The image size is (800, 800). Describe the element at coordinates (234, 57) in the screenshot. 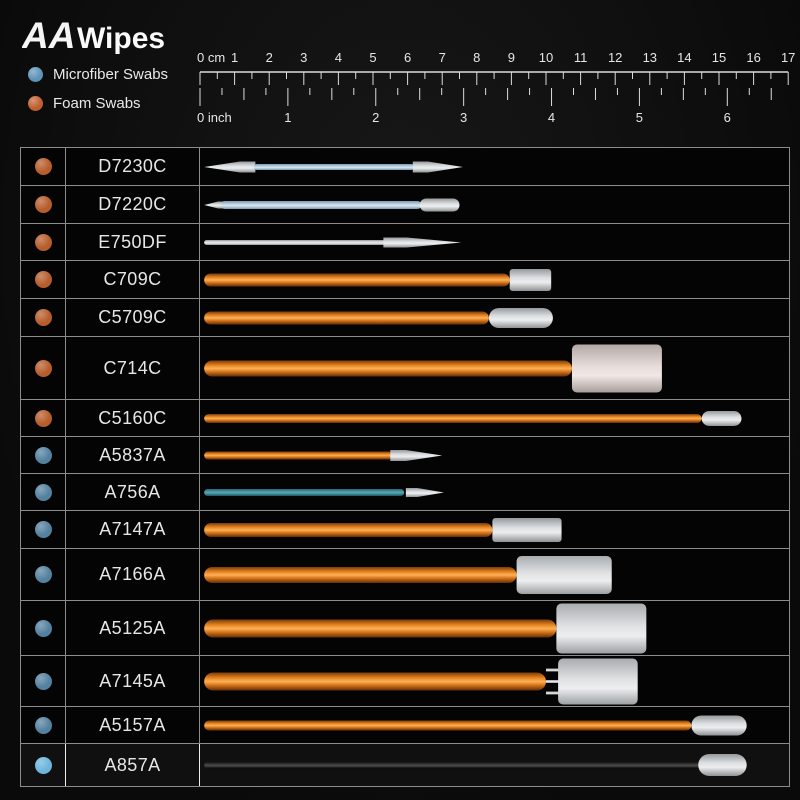

I see `cm-label: 1` at that location.